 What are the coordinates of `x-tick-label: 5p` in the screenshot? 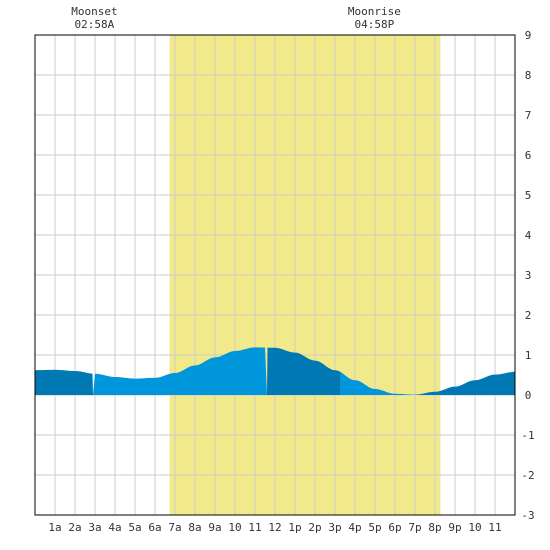 It's located at (374, 527).